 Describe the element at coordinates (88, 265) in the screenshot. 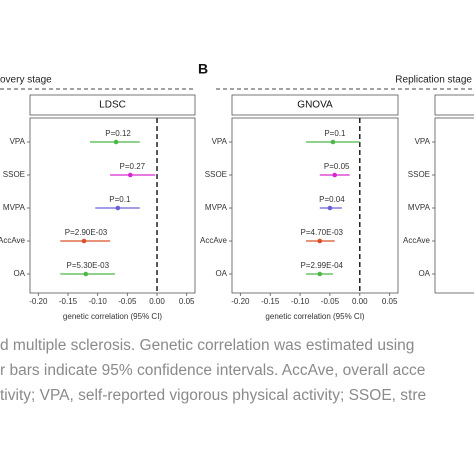

I see `p-value-label: P=5.30E-03` at that location.